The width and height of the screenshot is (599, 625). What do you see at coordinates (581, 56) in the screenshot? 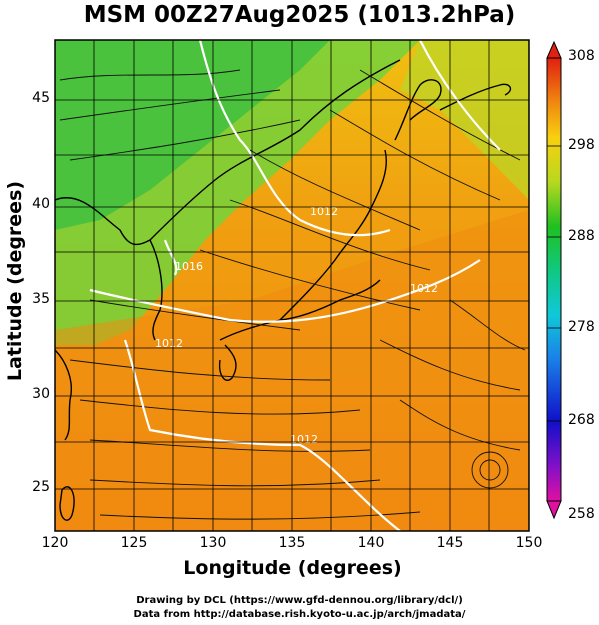
I see `colorbar-tick-label: 308` at bounding box center [581, 56].